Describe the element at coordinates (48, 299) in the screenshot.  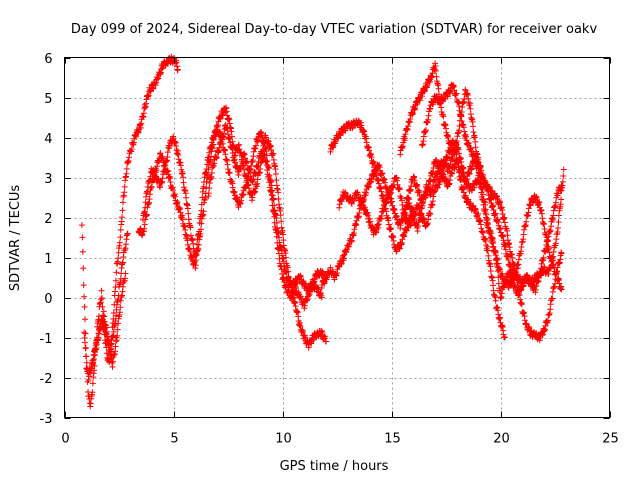
I see `y-tick-label: 0` at that location.